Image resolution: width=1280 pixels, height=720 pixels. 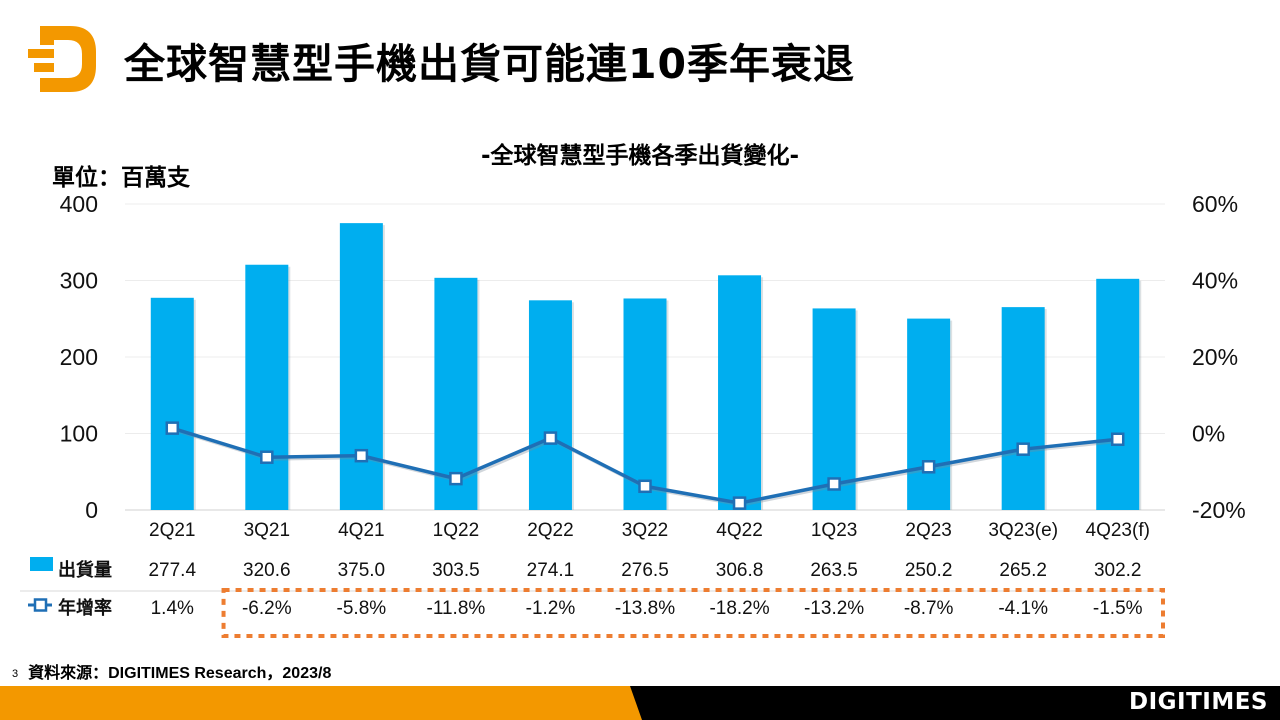 What do you see at coordinates (361, 530) in the screenshot?
I see `category-label: 4Q21` at bounding box center [361, 530].